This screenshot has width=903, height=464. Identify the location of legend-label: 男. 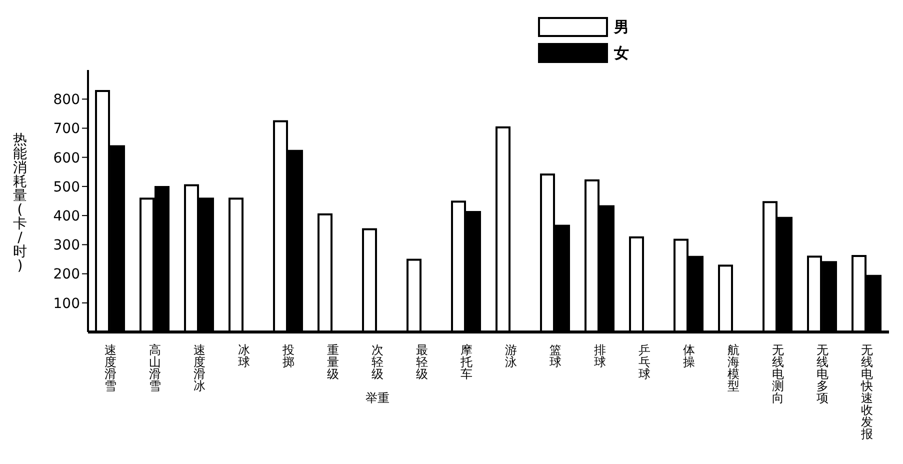
(621, 27).